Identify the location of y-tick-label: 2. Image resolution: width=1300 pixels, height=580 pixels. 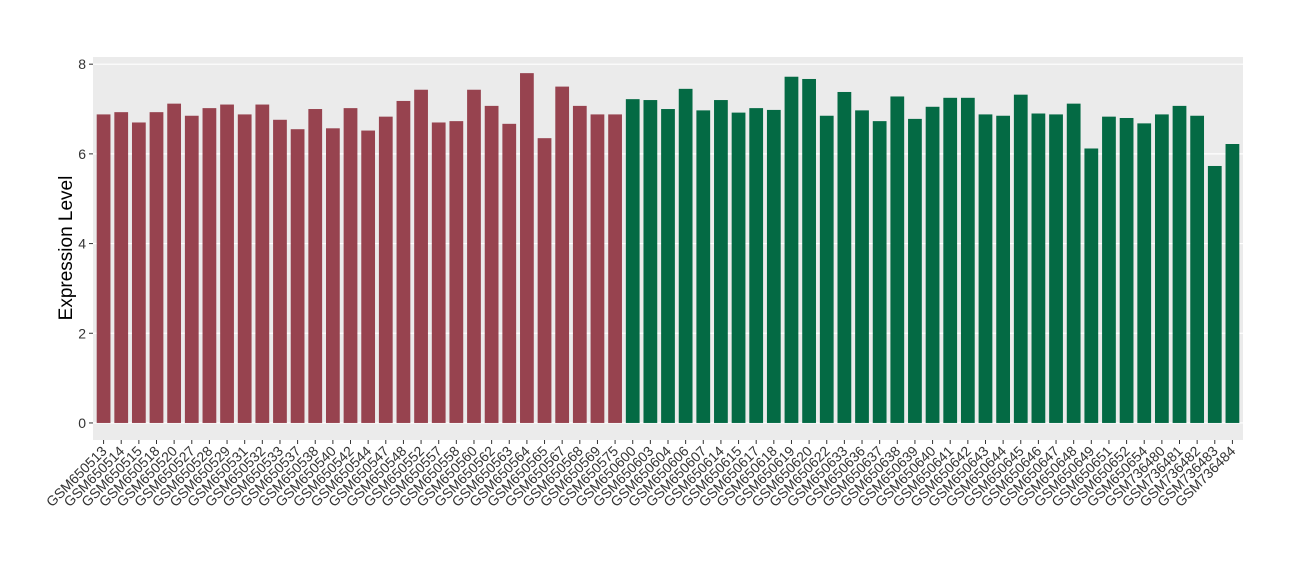
(82, 333).